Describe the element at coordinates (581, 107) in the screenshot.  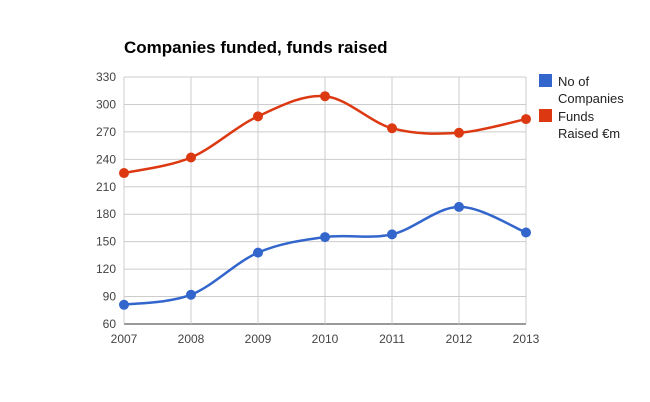
I see `legend: No of Companies Funds Raised €m` at that location.